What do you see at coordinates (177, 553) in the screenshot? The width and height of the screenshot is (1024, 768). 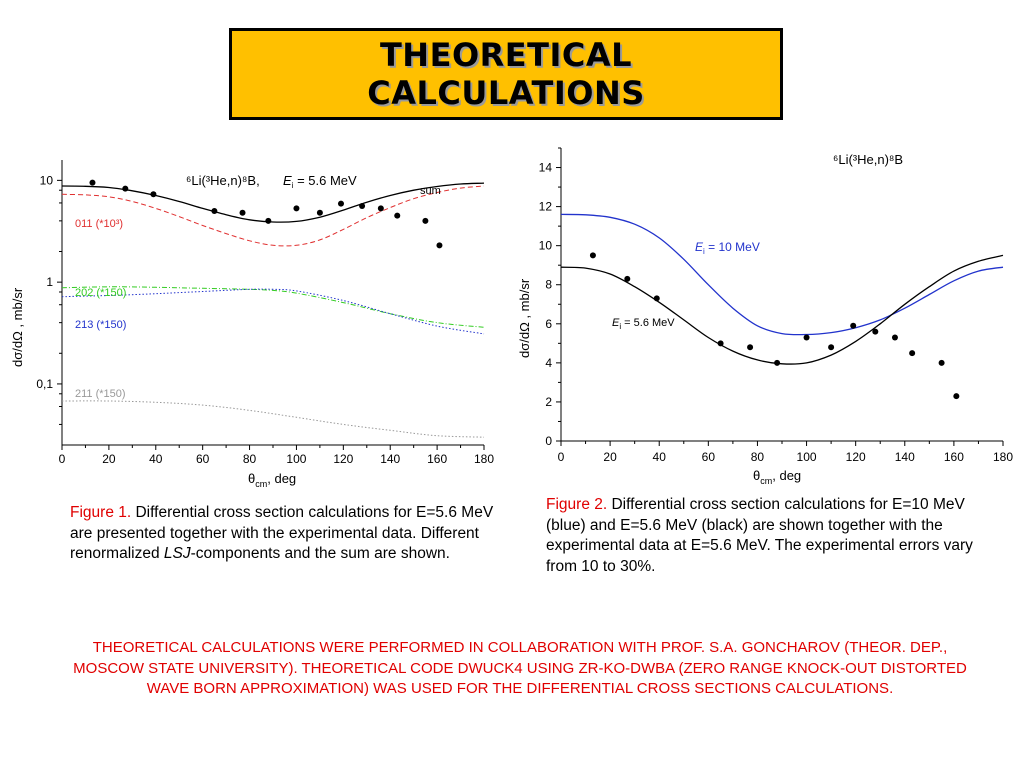 I see `caption-1-italic: LSJ` at bounding box center [177, 553].